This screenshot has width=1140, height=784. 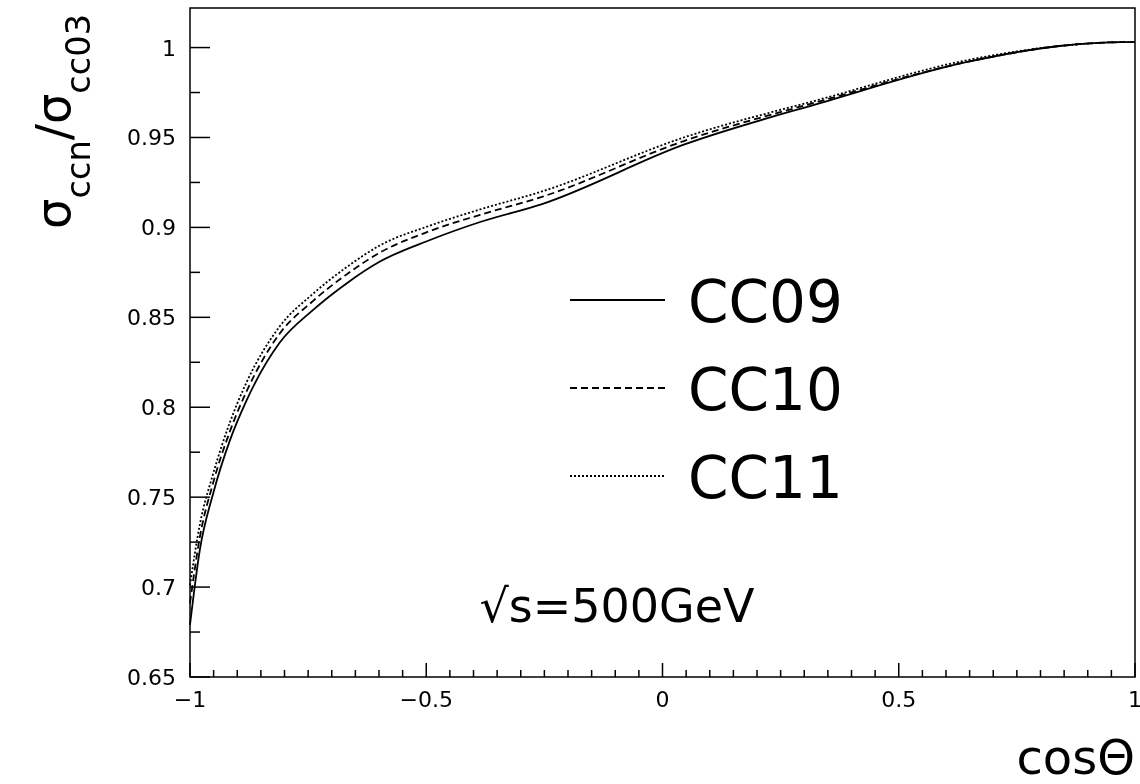 What do you see at coordinates (617, 606) in the screenshot?
I see `annotation: √s=500GeV` at bounding box center [617, 606].